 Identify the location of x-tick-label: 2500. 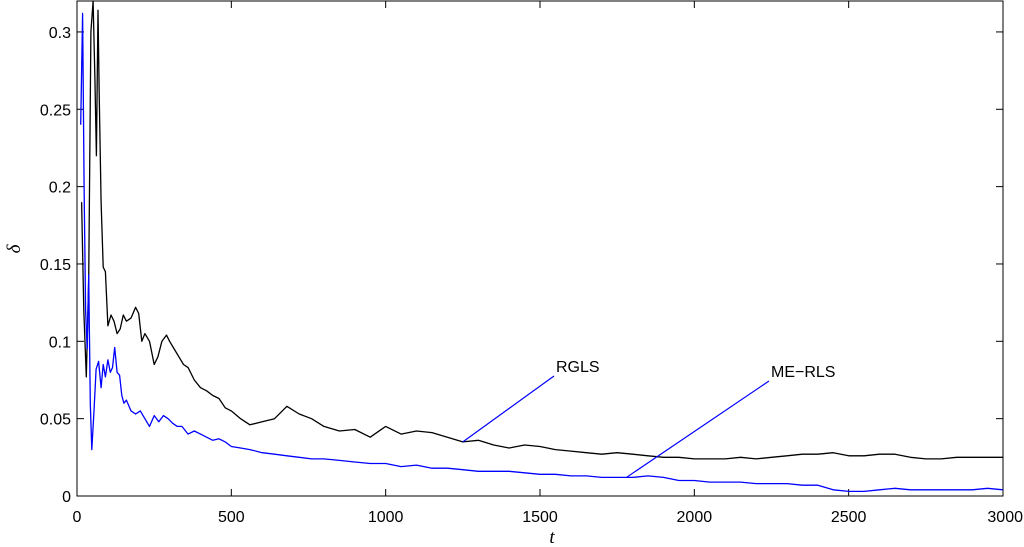
(849, 517).